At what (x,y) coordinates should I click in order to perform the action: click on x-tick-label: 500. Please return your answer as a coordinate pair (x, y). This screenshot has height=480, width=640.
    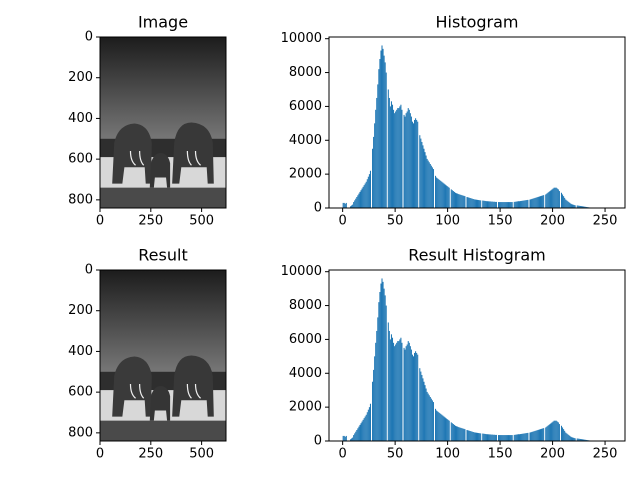
    Looking at the image, I should click on (201, 454).